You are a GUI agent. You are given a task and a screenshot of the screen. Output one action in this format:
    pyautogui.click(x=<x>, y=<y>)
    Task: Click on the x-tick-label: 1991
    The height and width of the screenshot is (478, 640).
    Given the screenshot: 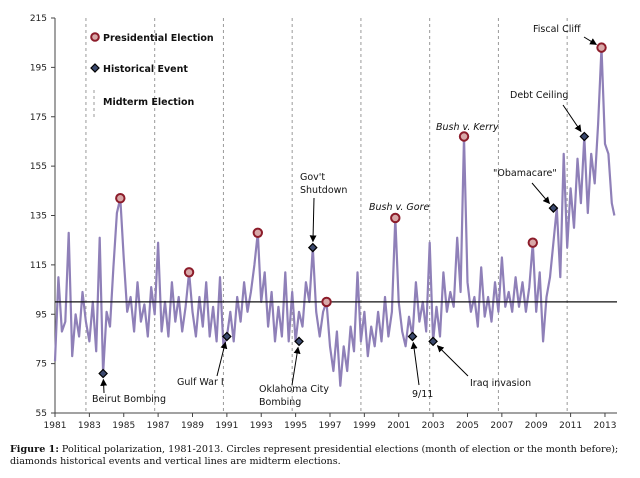 What is the action you would take?
    pyautogui.click(x=226, y=426)
    